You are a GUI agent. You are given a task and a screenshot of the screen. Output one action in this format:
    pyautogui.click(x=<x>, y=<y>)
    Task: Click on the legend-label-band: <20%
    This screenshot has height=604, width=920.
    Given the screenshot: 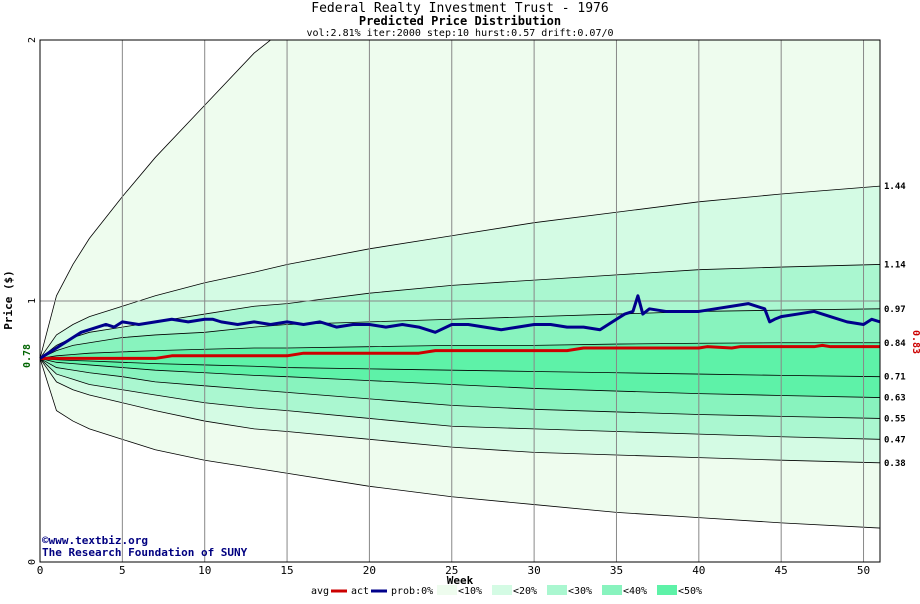 What is the action you would take?
    pyautogui.click(x=525, y=591)
    